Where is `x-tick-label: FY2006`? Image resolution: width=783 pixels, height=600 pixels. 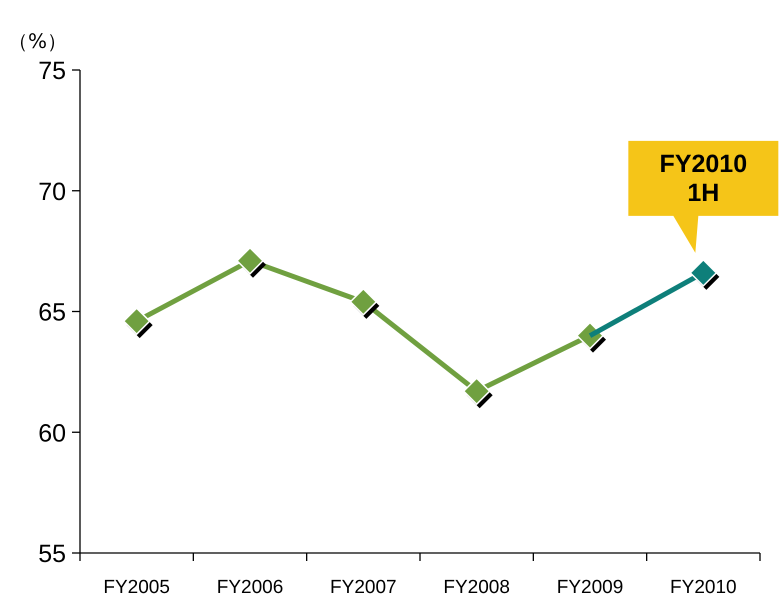 x-tick-label: FY2006 is located at coordinates (250, 587).